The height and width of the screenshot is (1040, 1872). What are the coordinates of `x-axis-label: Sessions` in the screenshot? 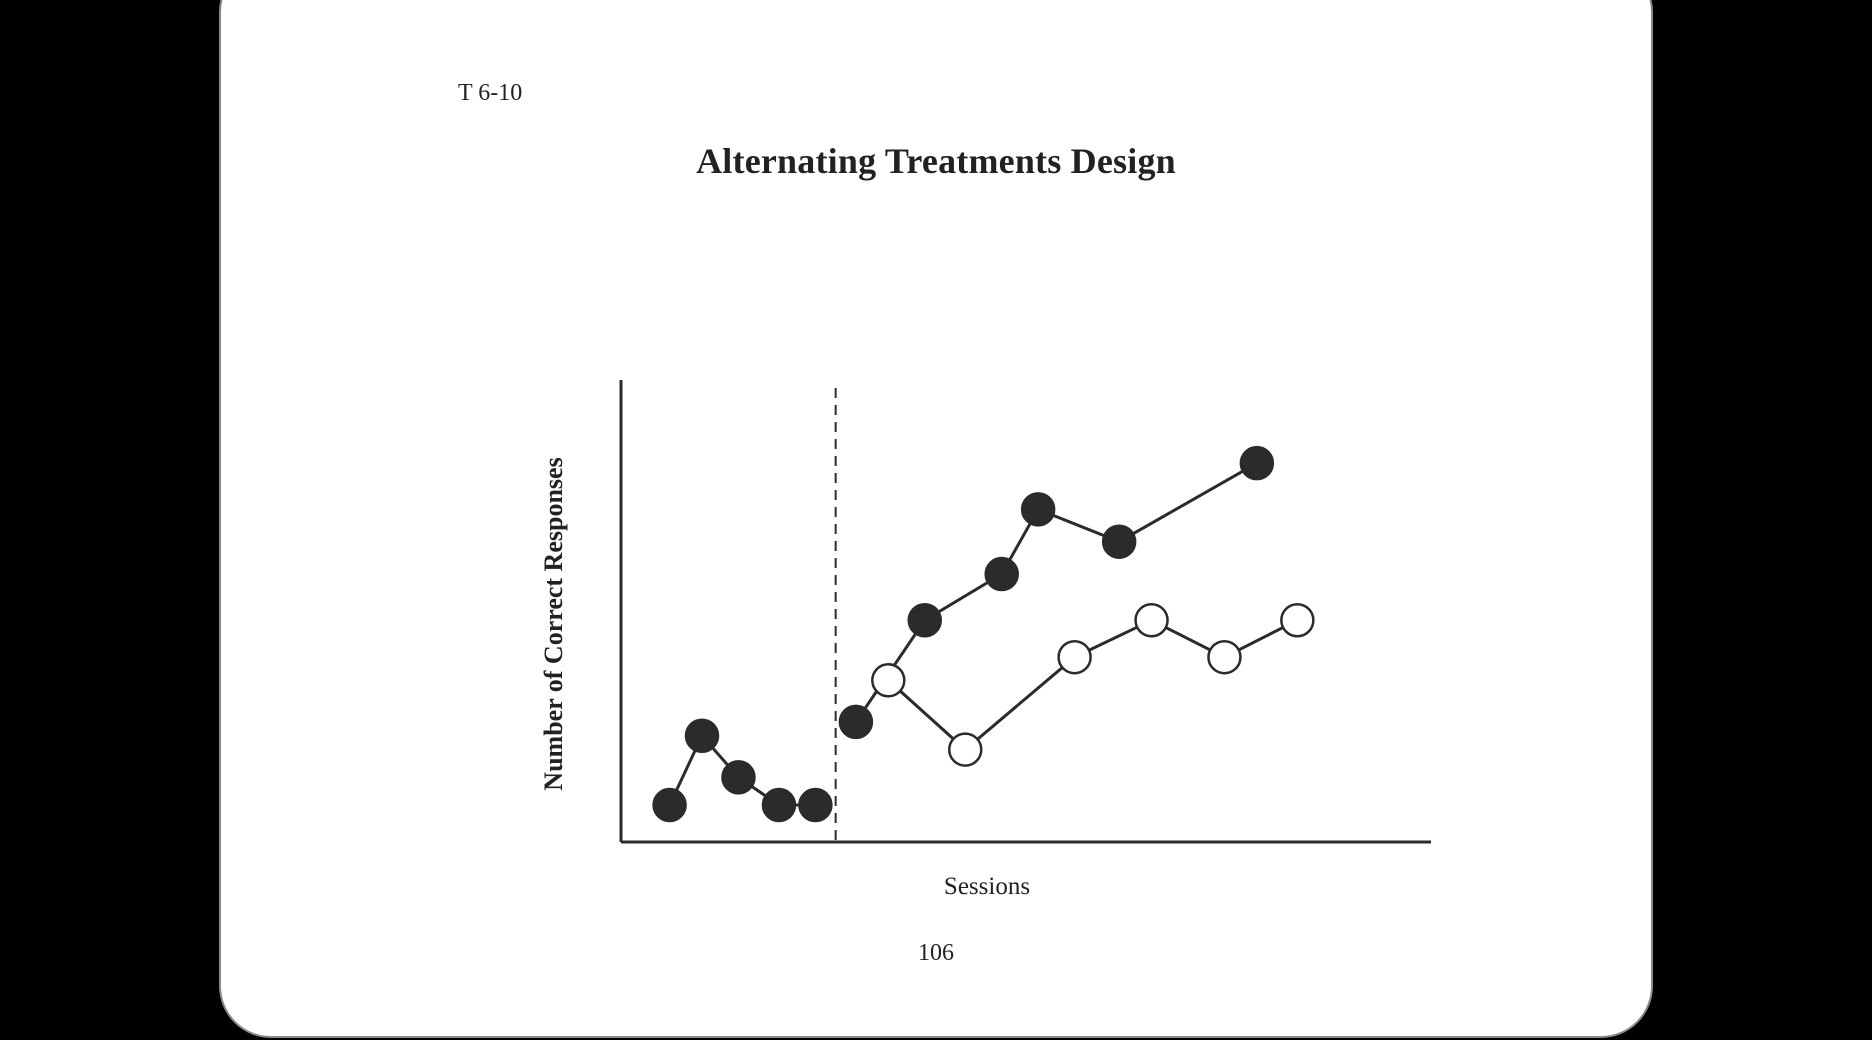 It's located at (987, 886).